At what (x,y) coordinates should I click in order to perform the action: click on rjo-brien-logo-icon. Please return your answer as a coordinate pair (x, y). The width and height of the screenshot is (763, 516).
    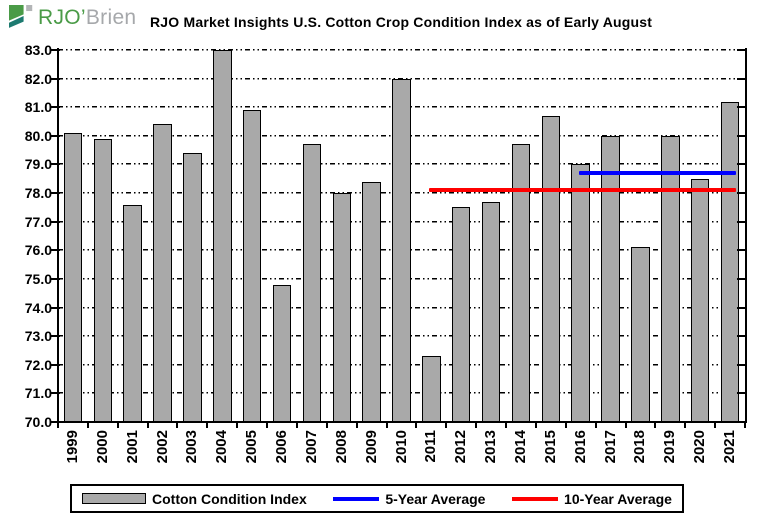
    Looking at the image, I should click on (21, 16).